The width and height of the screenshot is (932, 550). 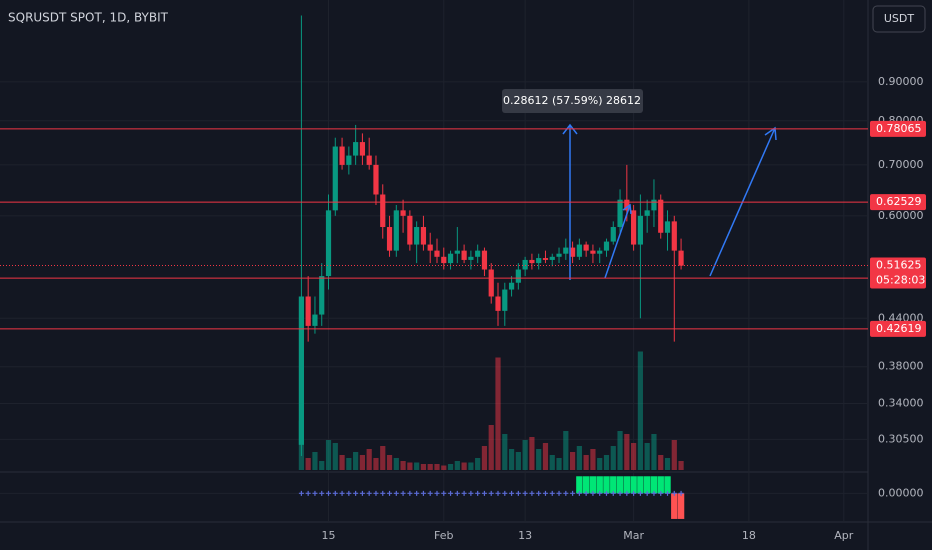 What do you see at coordinates (844, 535) in the screenshot?
I see `x-tick-label: Apr` at bounding box center [844, 535].